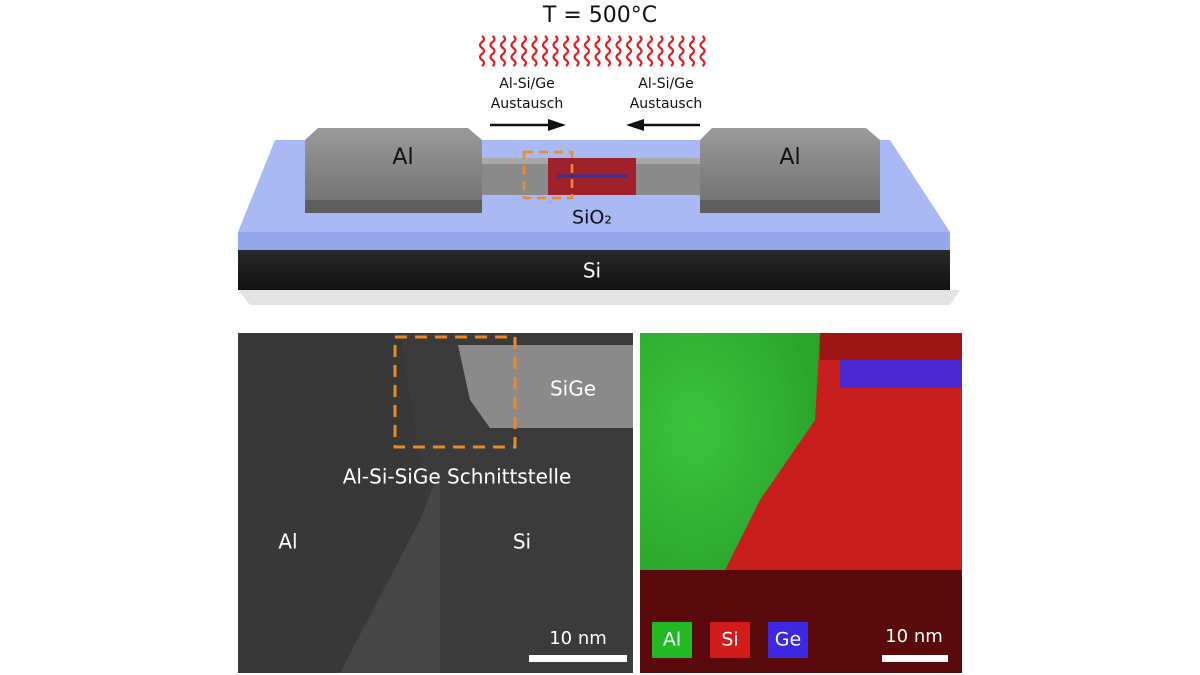 The image size is (1200, 675). What do you see at coordinates (573, 389) in the screenshot?
I see `segment-label: SiGe` at bounding box center [573, 389].